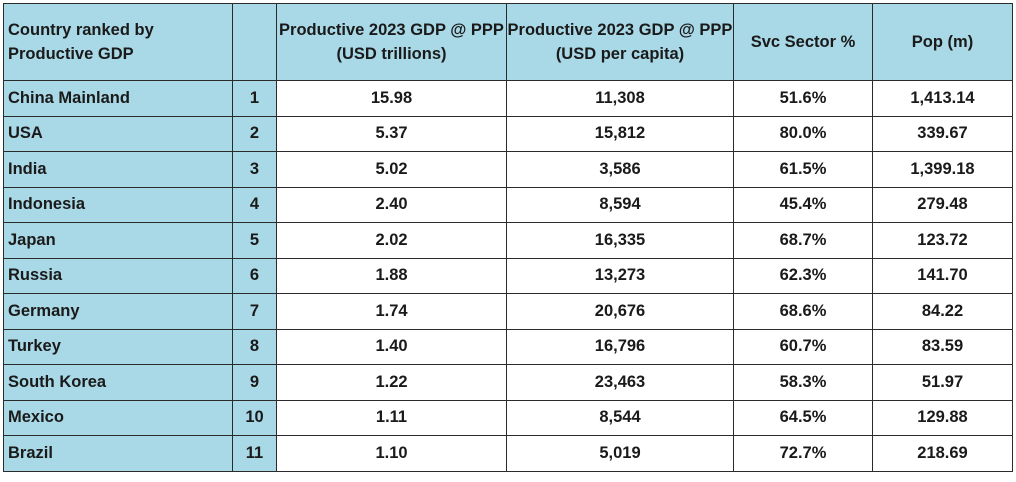 This screenshot has height=482, width=1016. Describe the element at coordinates (803, 382) in the screenshot. I see `svc-sector-cell: 58.3%` at that location.